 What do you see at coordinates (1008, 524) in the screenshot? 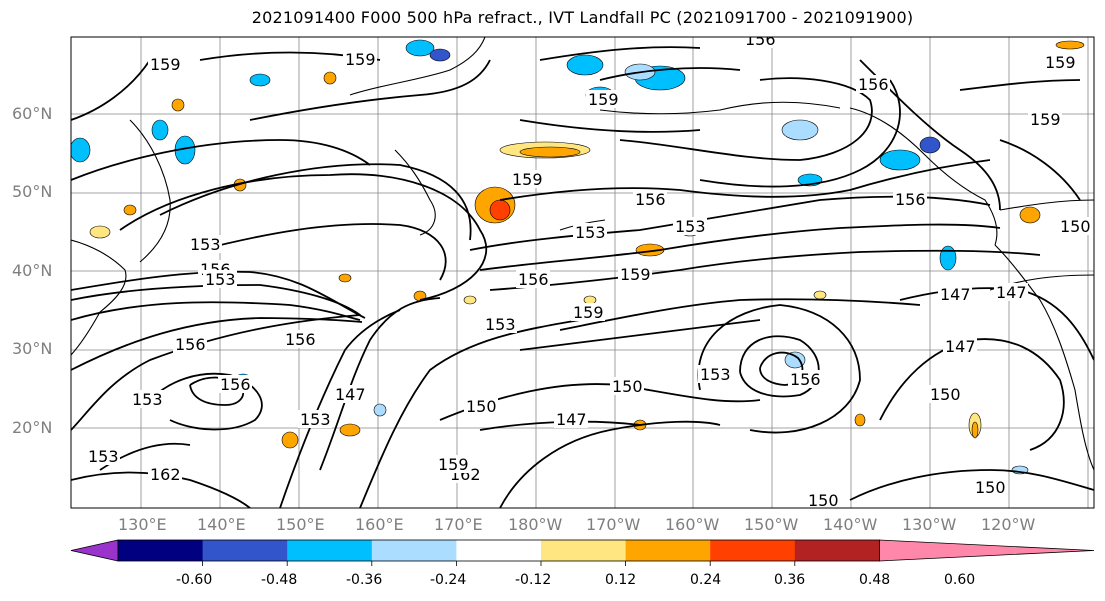
I see `lon-label: 120°W` at bounding box center [1008, 524].